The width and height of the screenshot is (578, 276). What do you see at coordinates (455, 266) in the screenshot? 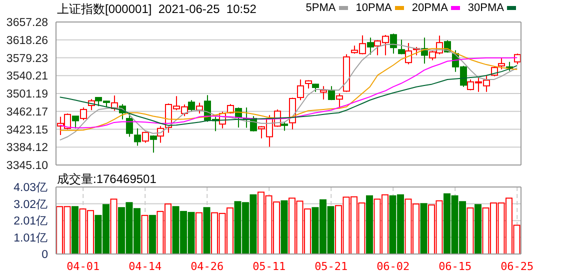
I see `x-tick-label: 06-15` at bounding box center [455, 266].